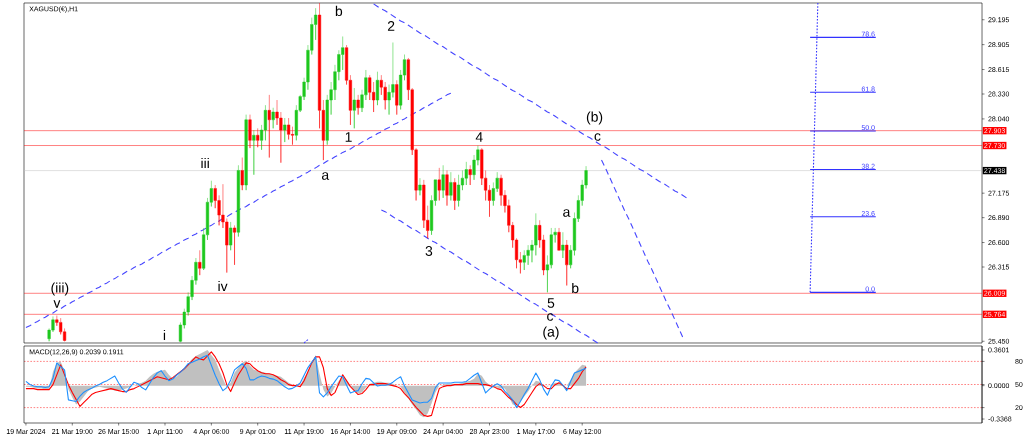  Describe the element at coordinates (57, 304) in the screenshot. I see `annotation: v` at that location.